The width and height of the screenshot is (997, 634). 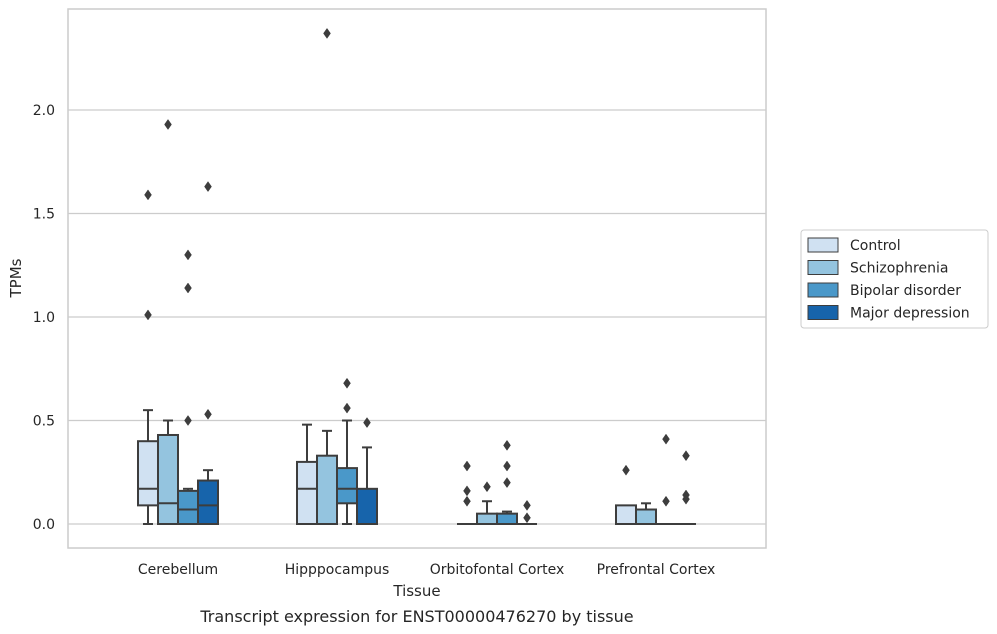 I want to click on legend-label: Schizophrenia, so click(x=899, y=269).